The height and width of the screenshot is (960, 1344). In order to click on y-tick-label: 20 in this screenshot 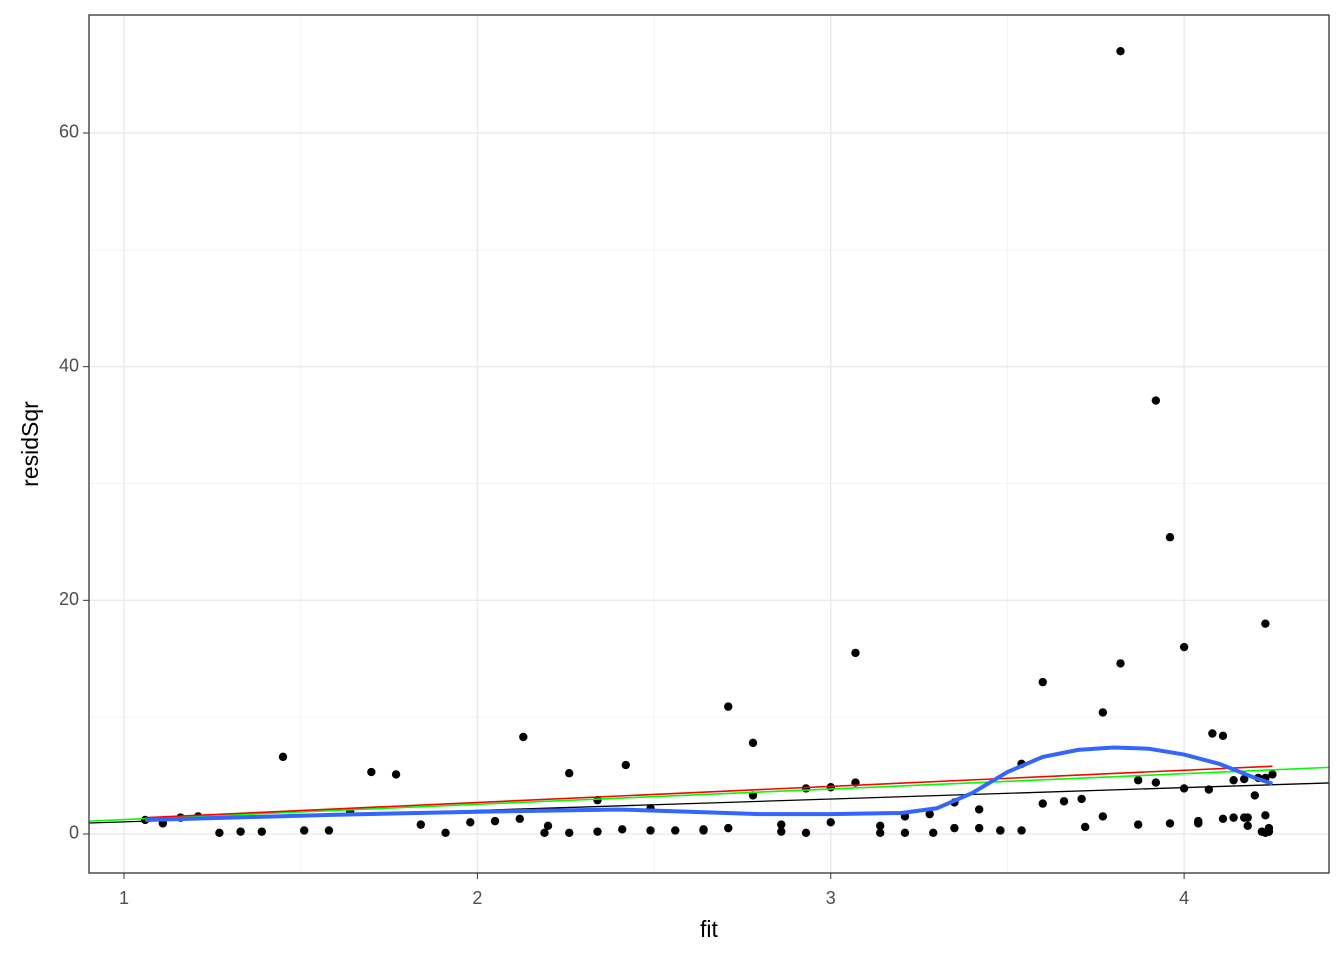, I will do `click(69, 599)`.